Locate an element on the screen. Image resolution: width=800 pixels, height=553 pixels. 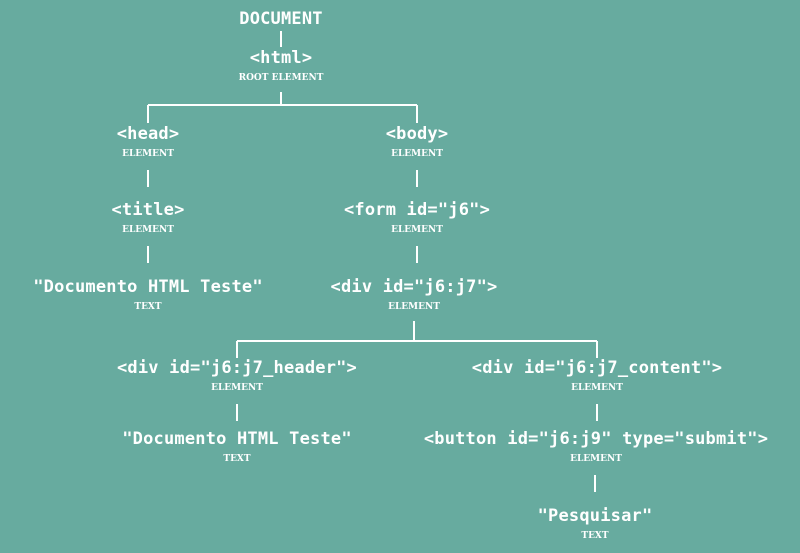
node-label: <form id="j6"> is located at coordinates (417, 210).